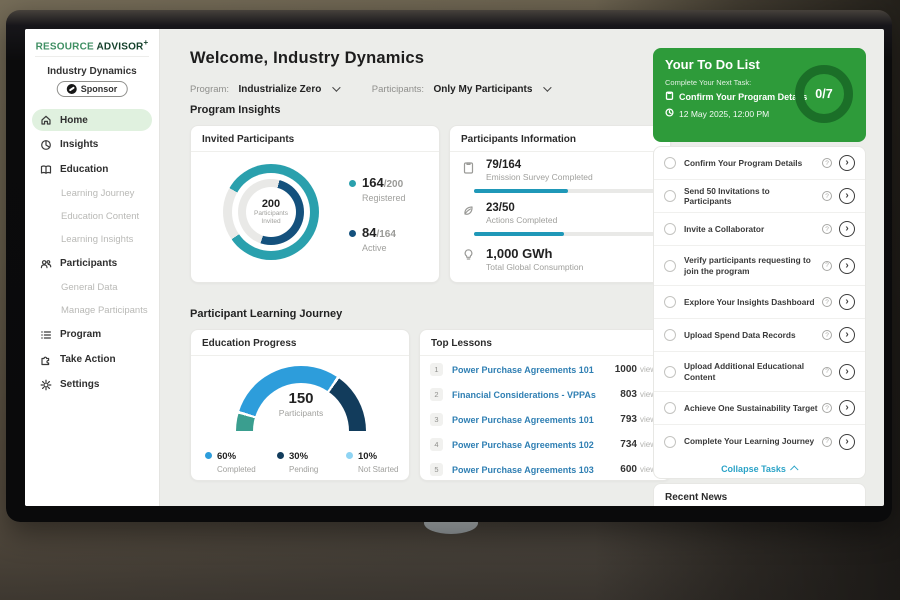 The width and height of the screenshot is (900, 600). I want to click on legend-value: 30%, so click(299, 456).